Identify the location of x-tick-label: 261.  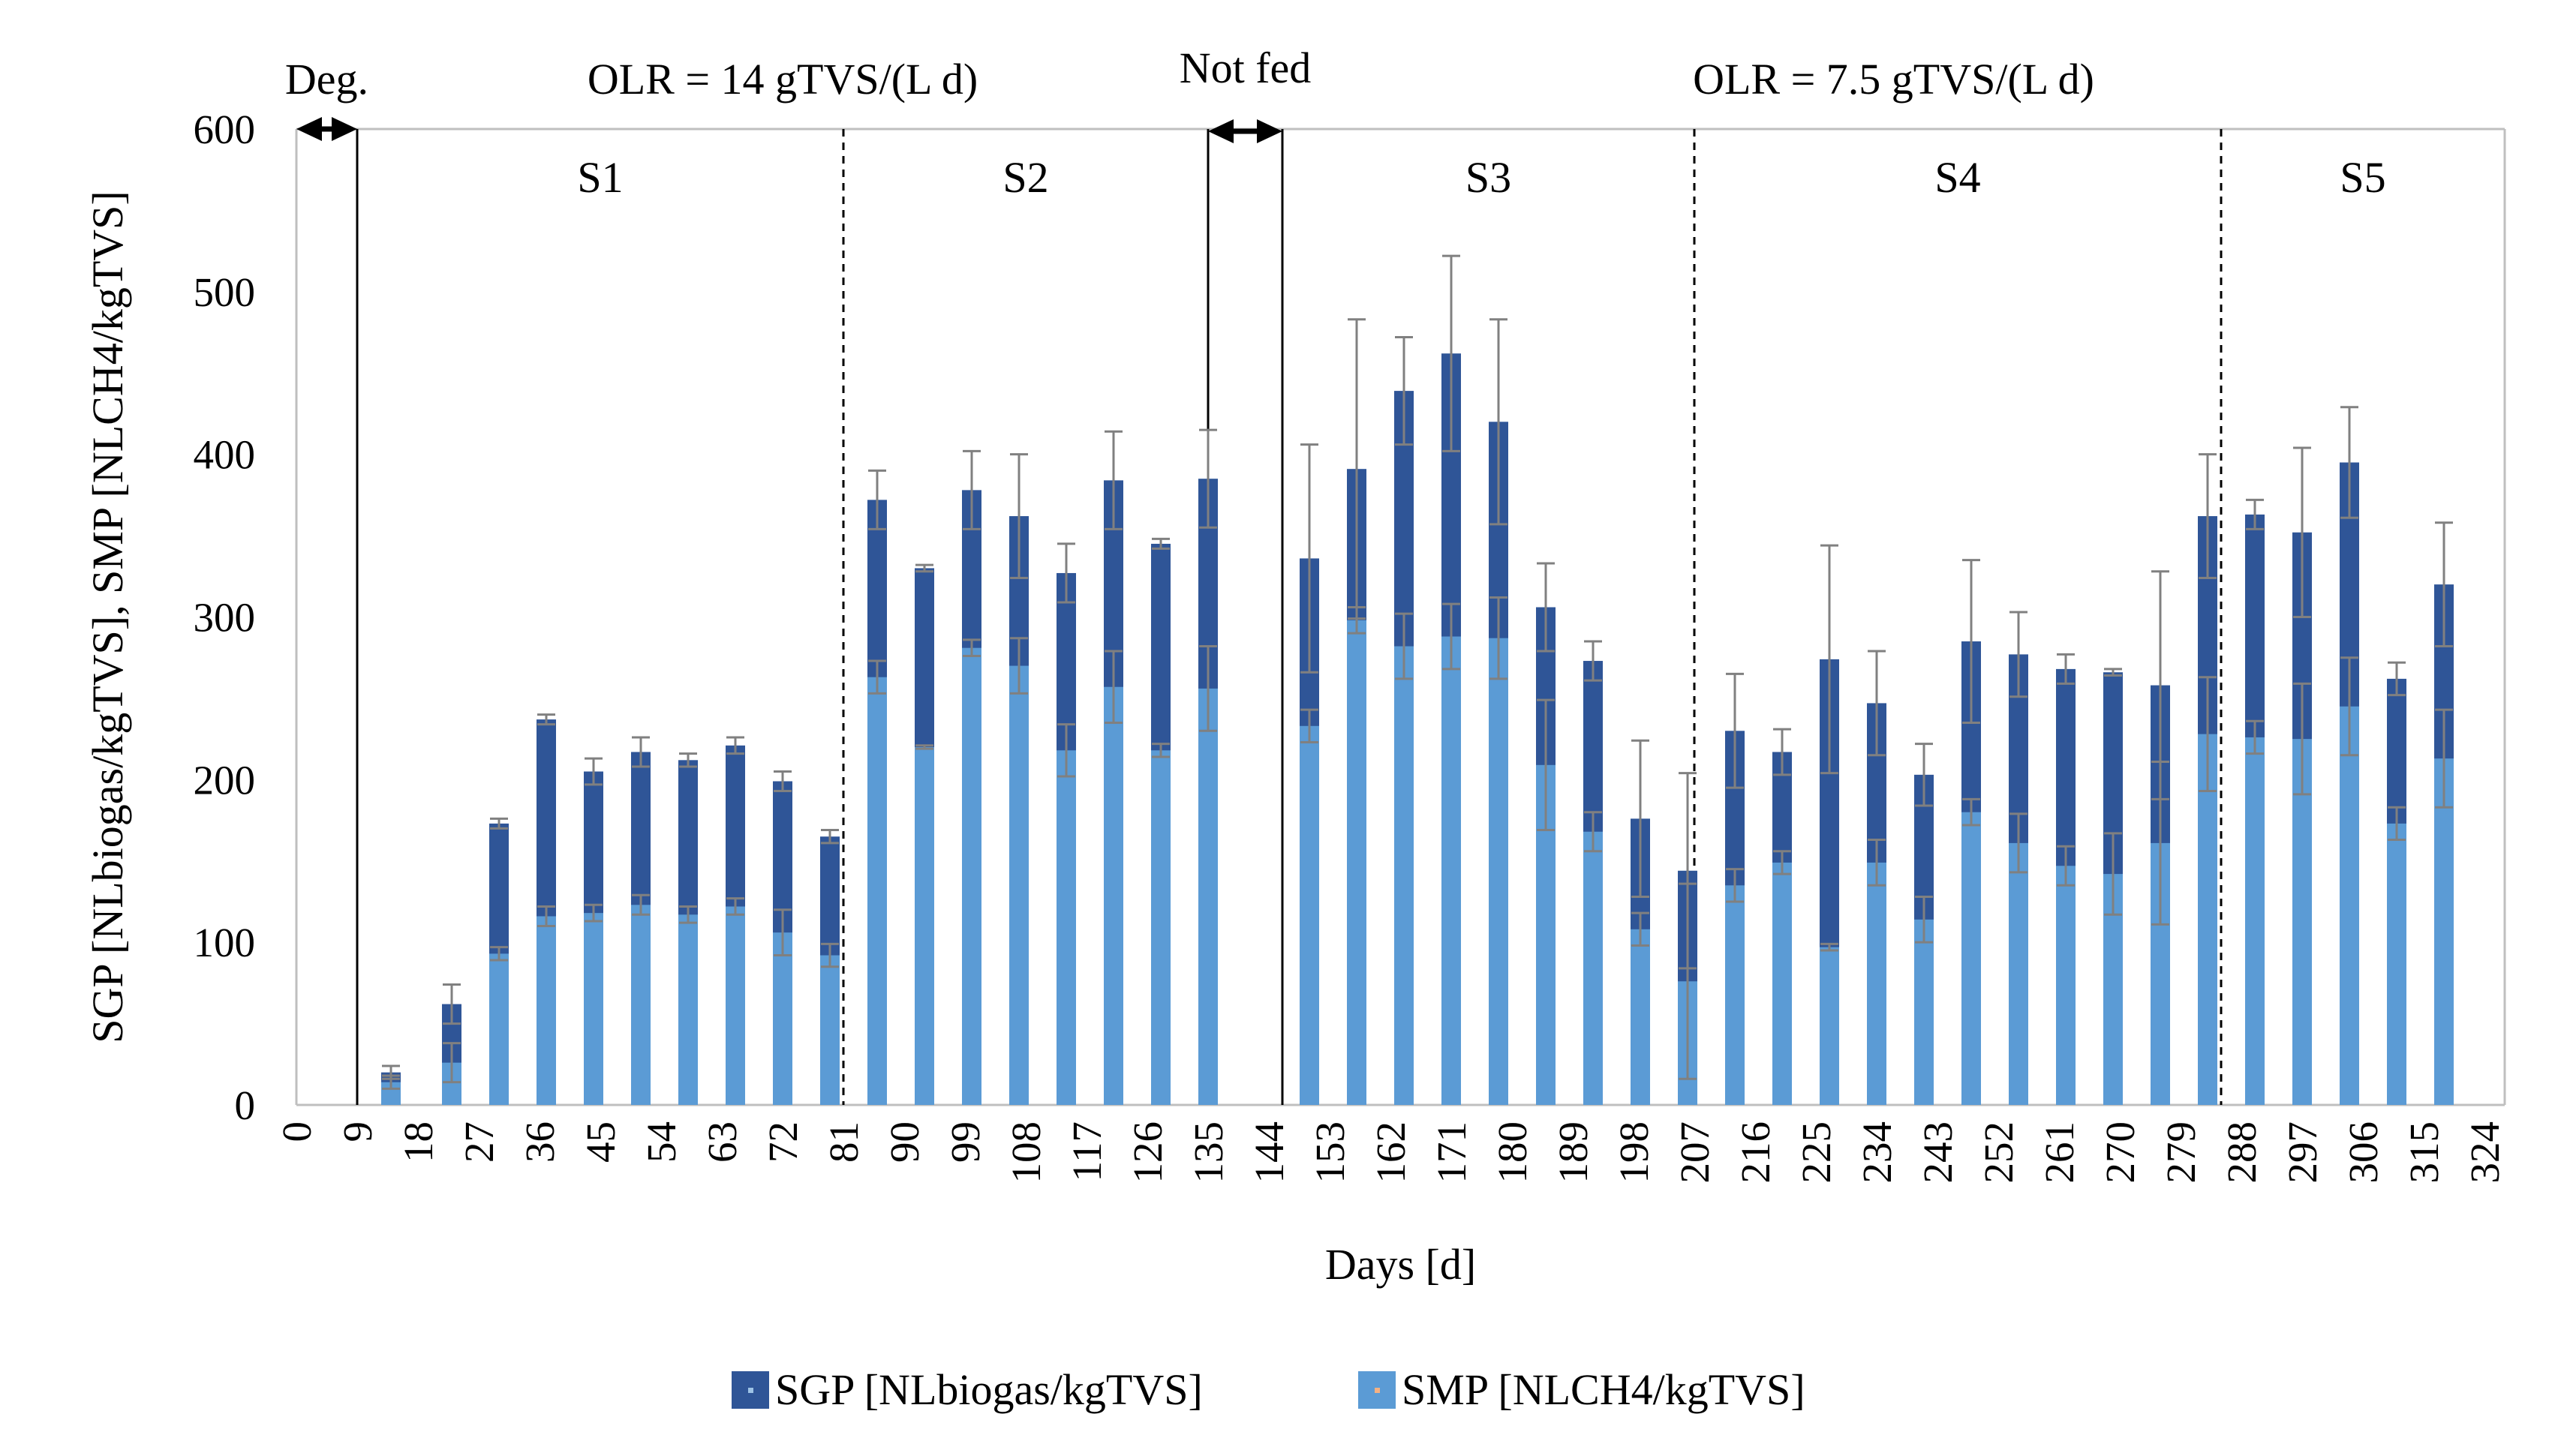
(2059, 1152).